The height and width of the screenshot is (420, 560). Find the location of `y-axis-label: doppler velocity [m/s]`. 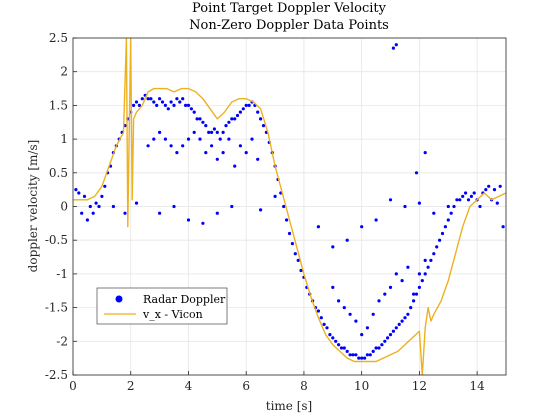

y-axis-label: doppler velocity [m/s] is located at coordinates (33, 206).